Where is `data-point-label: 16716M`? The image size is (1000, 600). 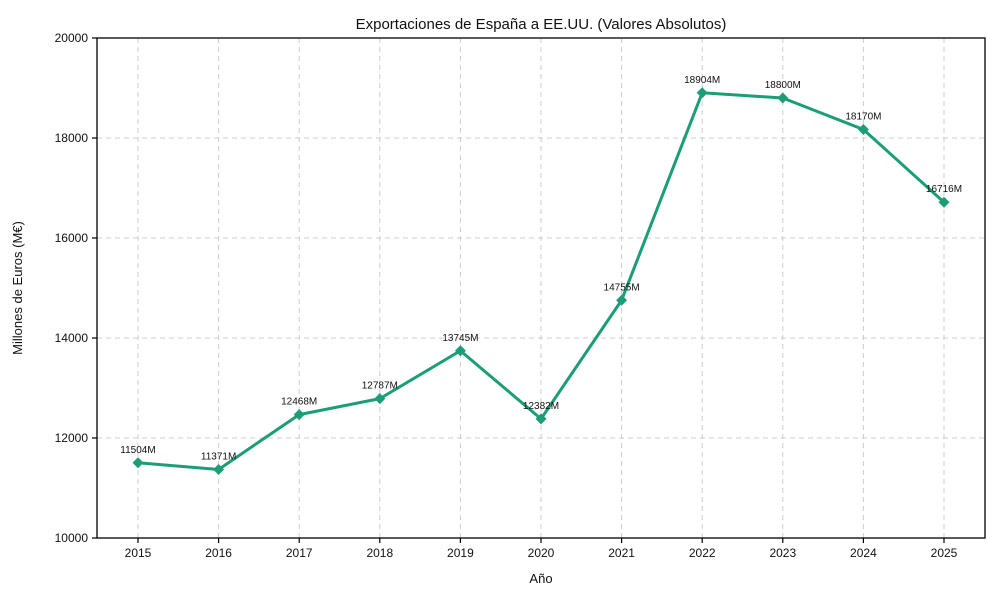
data-point-label: 16716M is located at coordinates (944, 189).